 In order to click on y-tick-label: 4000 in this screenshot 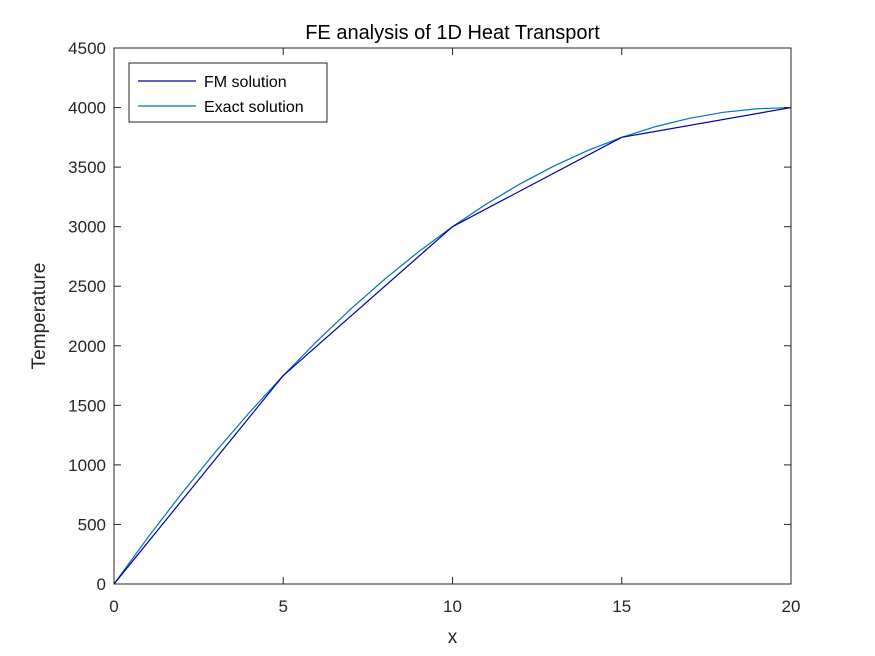, I will do `click(87, 108)`.